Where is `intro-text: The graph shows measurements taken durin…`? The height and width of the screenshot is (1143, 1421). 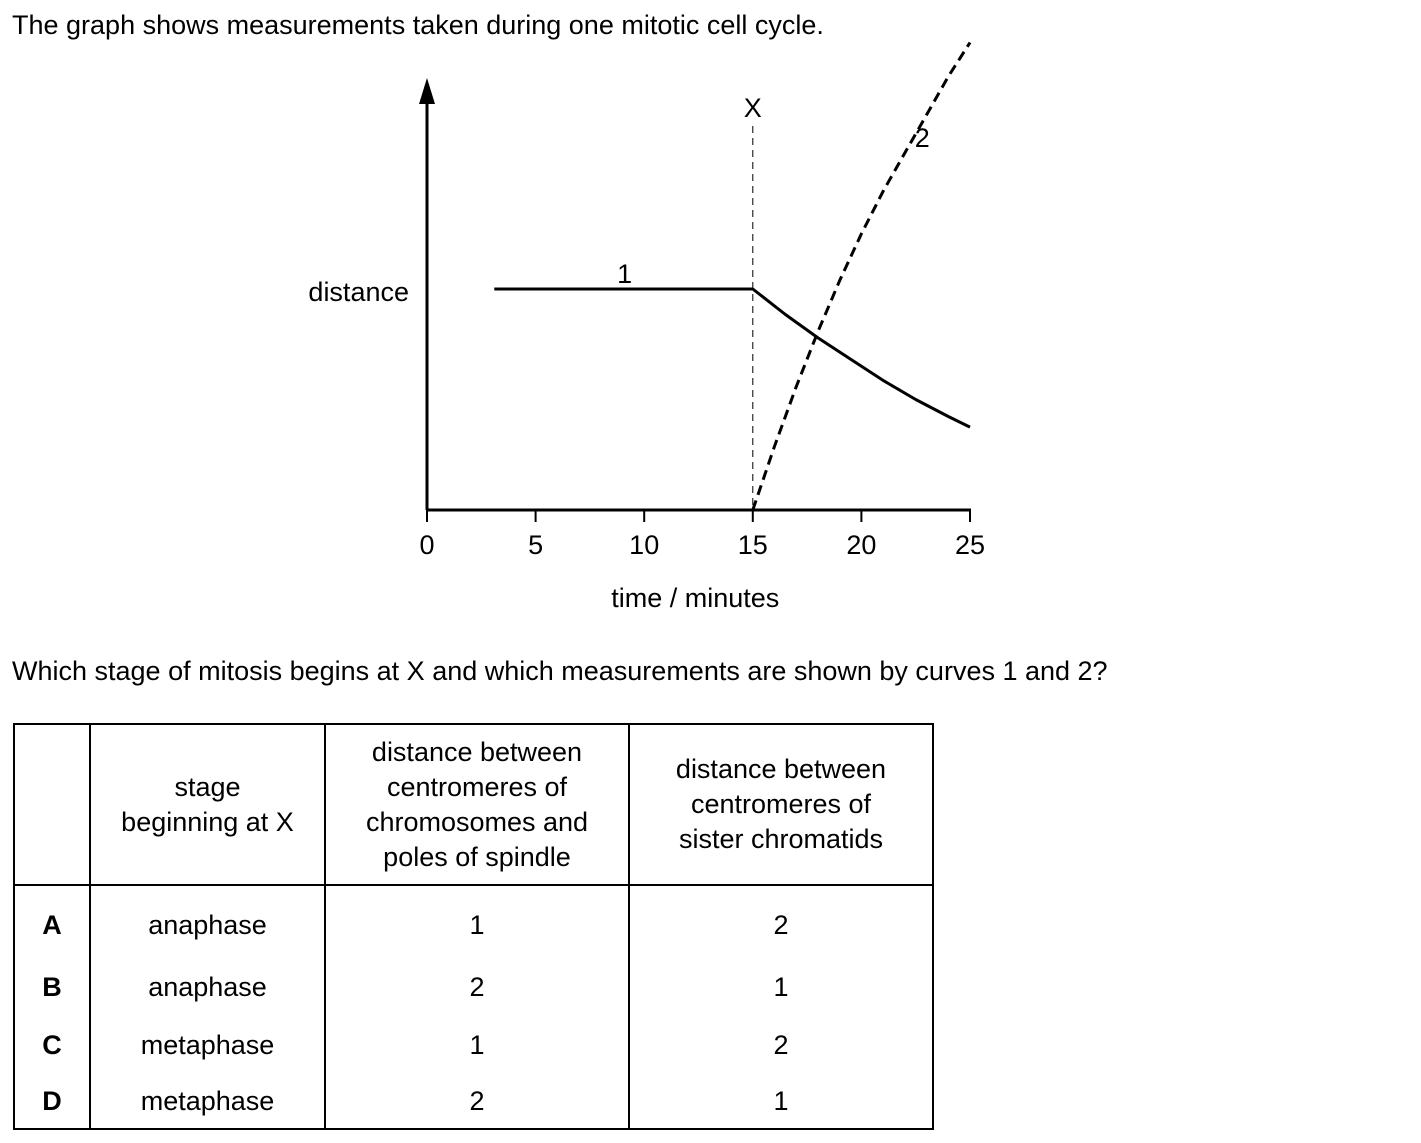
intro-text: The graph shows measurements taken durin… is located at coordinates (418, 25).